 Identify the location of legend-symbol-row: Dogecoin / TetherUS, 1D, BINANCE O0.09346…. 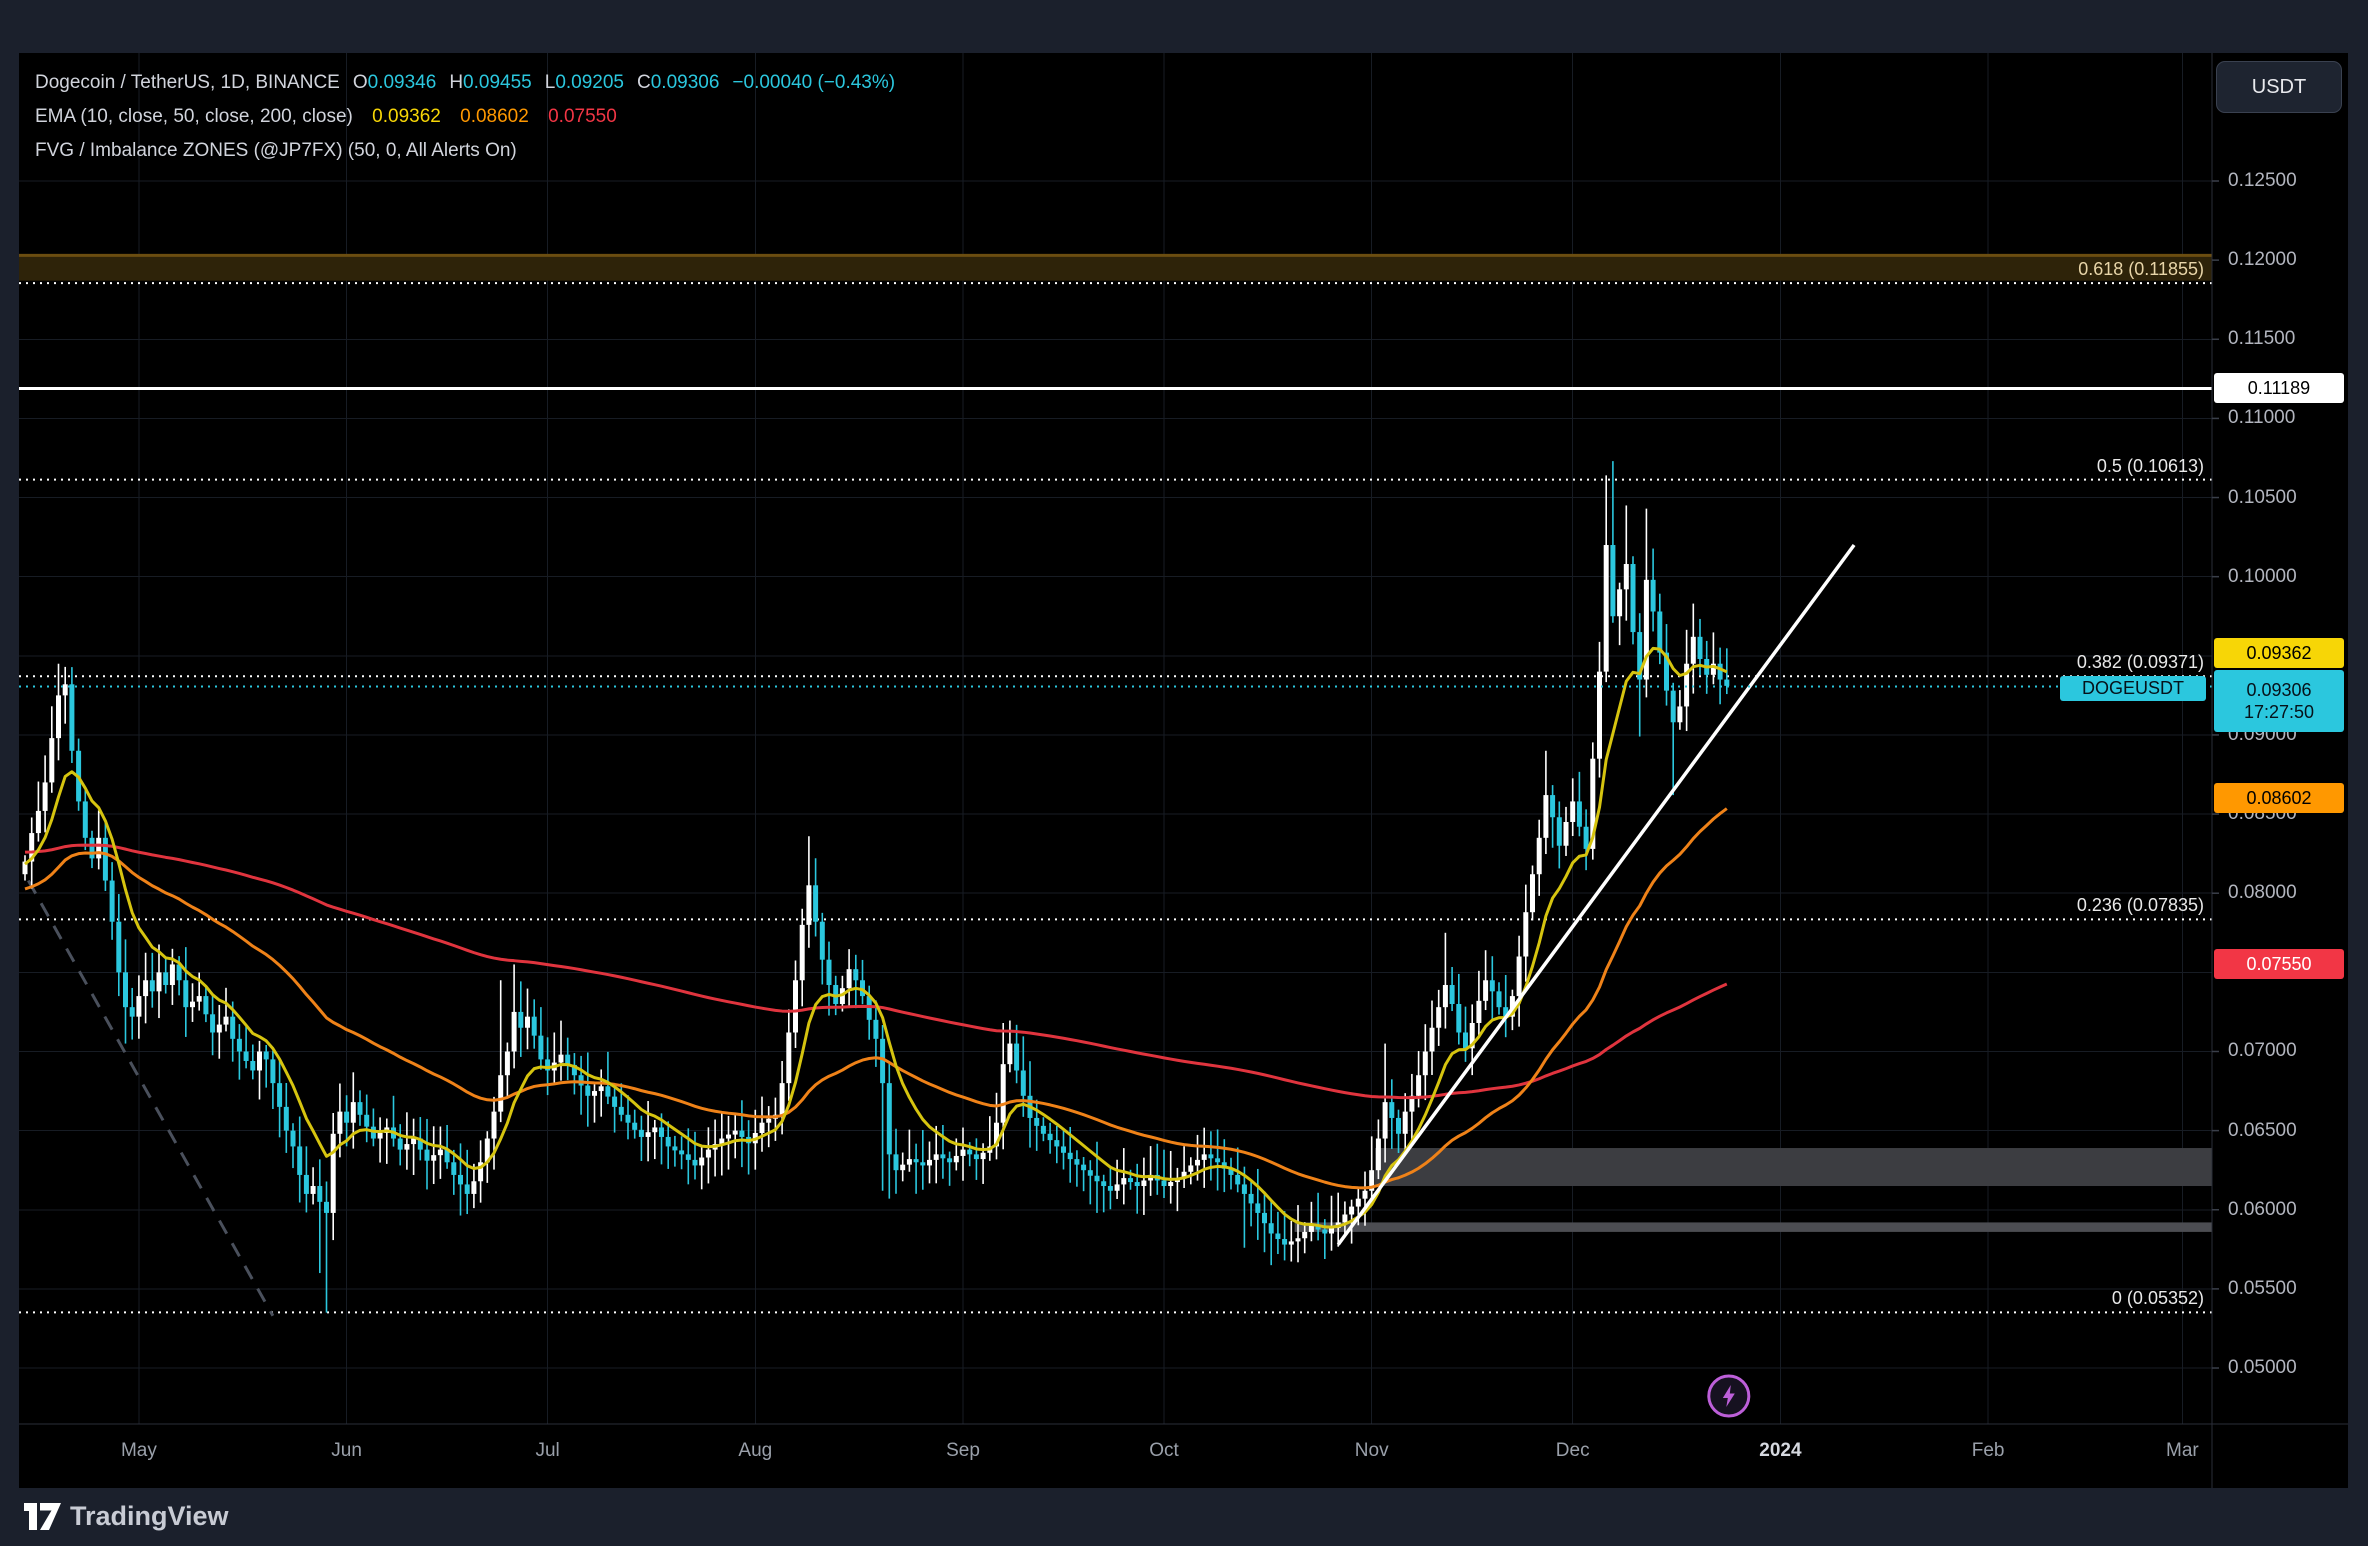
(465, 83).